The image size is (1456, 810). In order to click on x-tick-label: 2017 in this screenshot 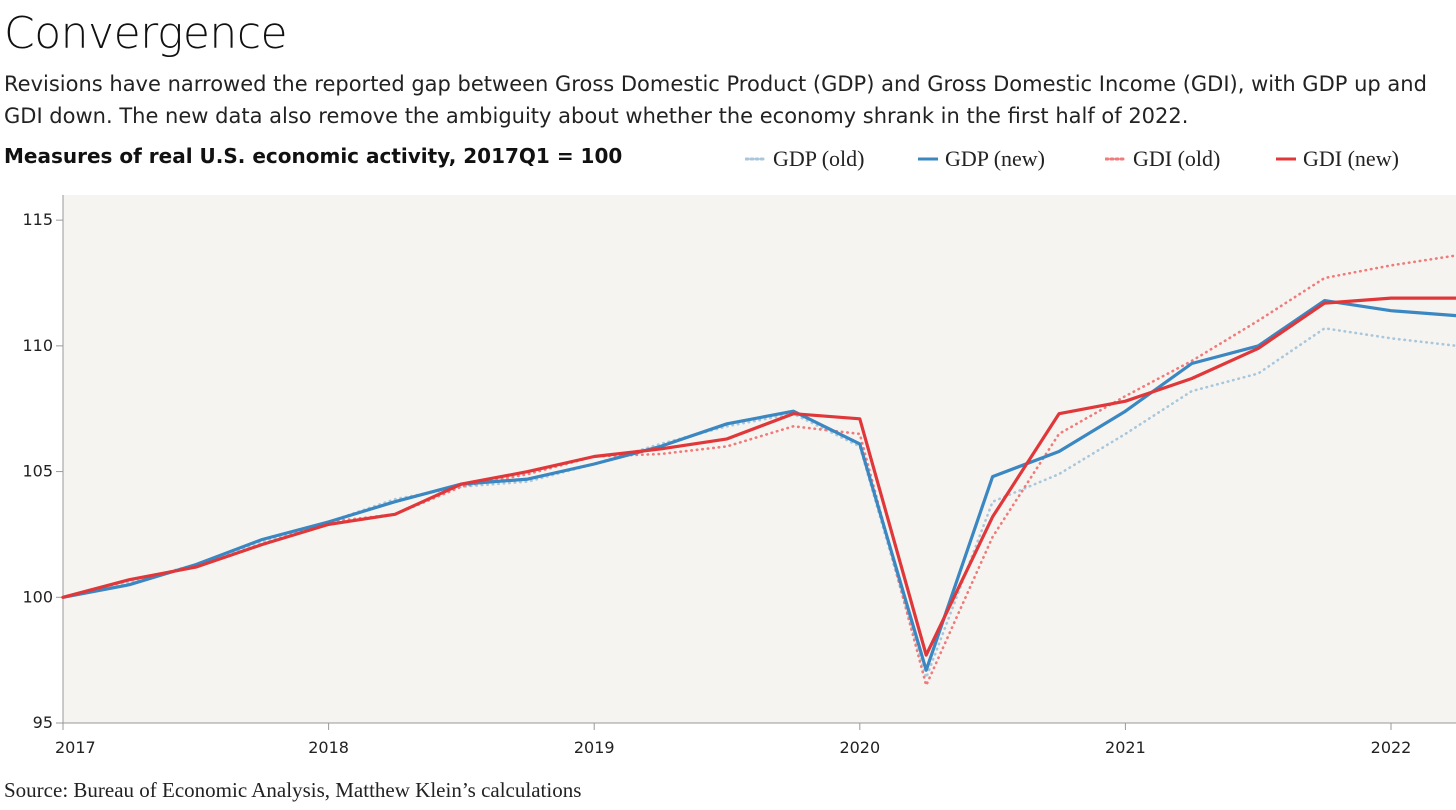, I will do `click(75, 747)`.